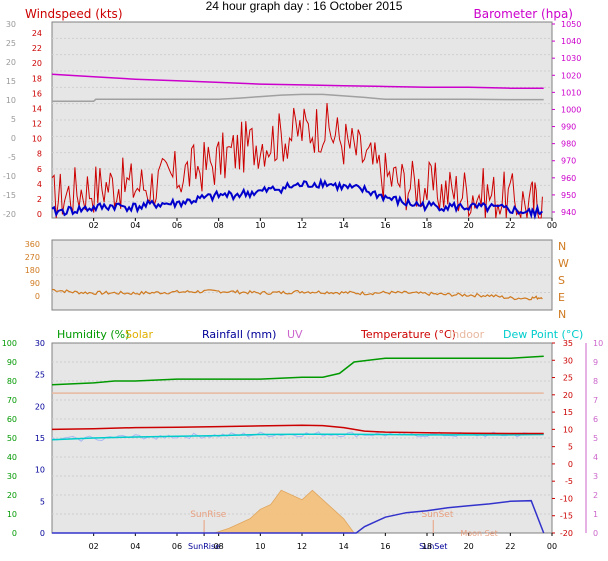 Image resolution: width=608 pixels, height=561 pixels. I want to click on windspeed-tick-label: 22, so click(37, 48).